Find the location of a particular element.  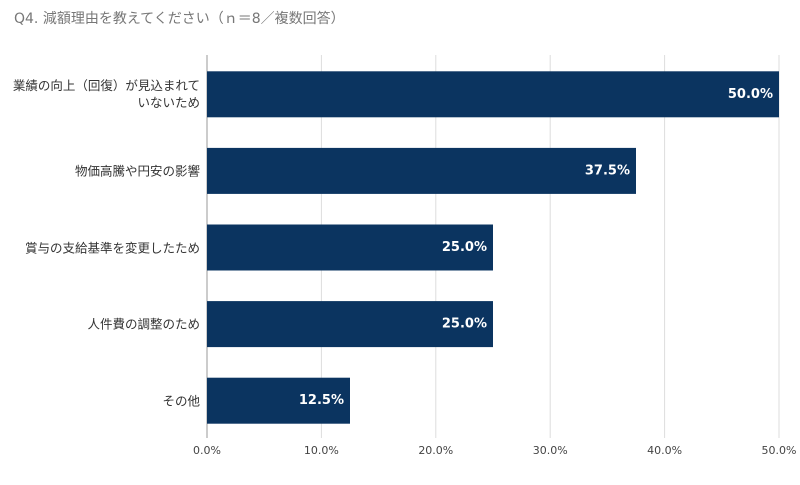

x-tick-label: 20.0% is located at coordinates (435, 450).